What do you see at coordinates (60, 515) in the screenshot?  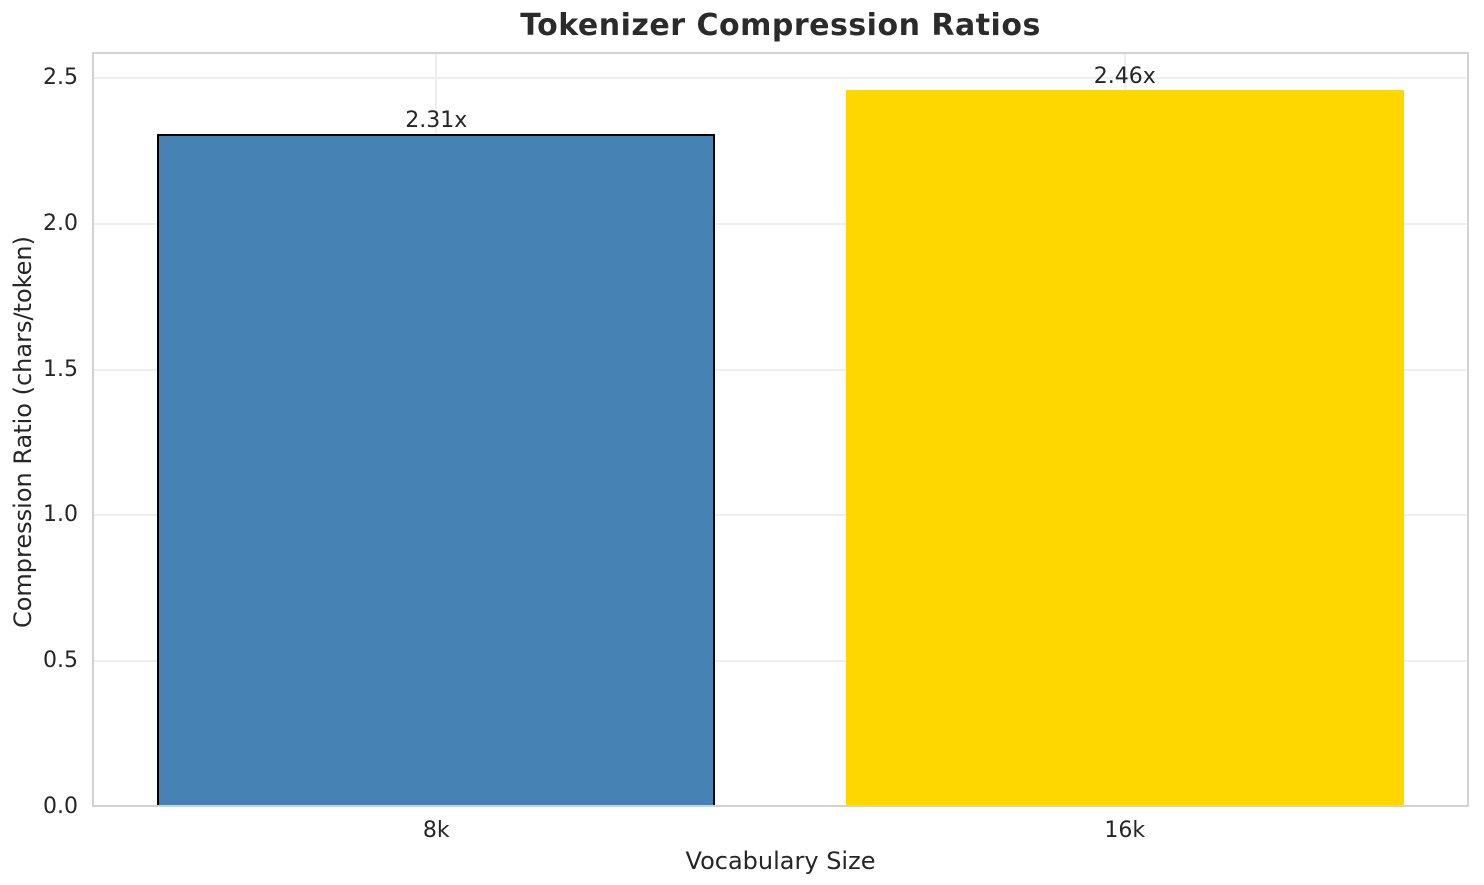 I see `y-tick-label: 1.0` at bounding box center [60, 515].